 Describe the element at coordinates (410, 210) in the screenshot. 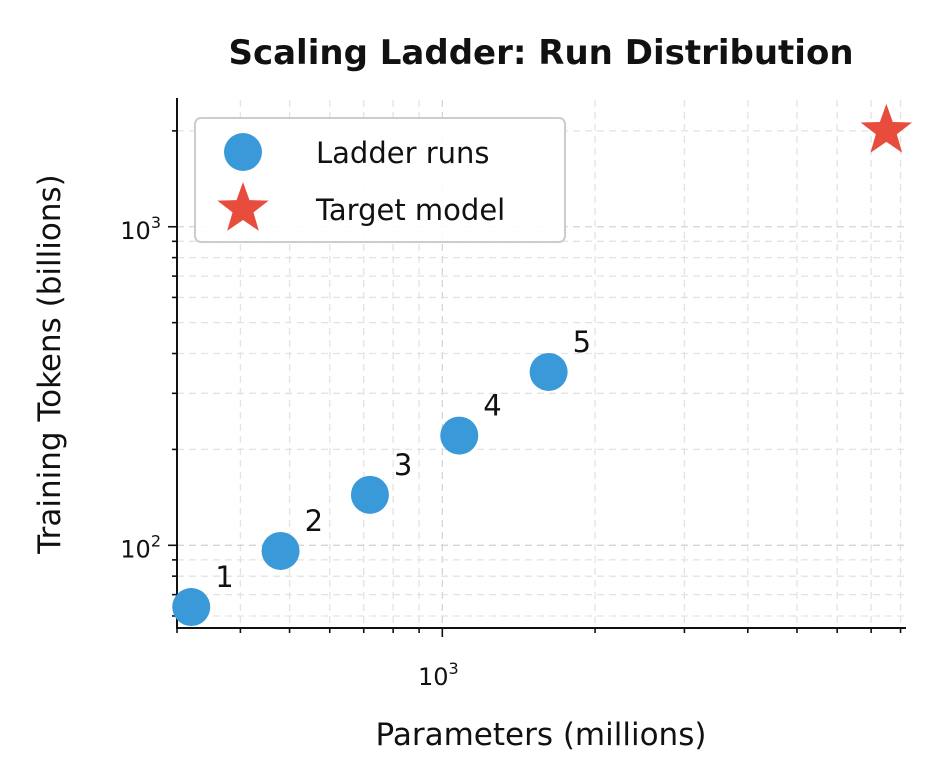

I see `legend-entry-label: Target model` at that location.